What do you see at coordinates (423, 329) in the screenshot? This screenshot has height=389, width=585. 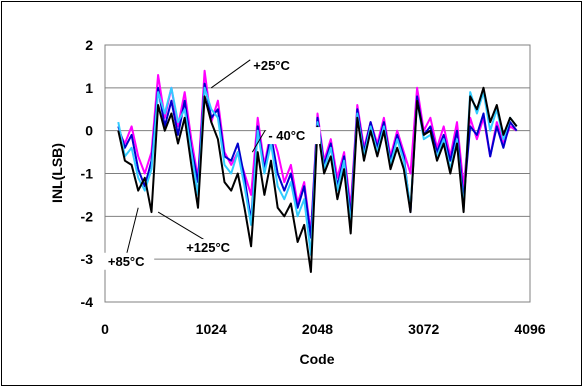 I see `x-tick-label: 3072` at bounding box center [423, 329].